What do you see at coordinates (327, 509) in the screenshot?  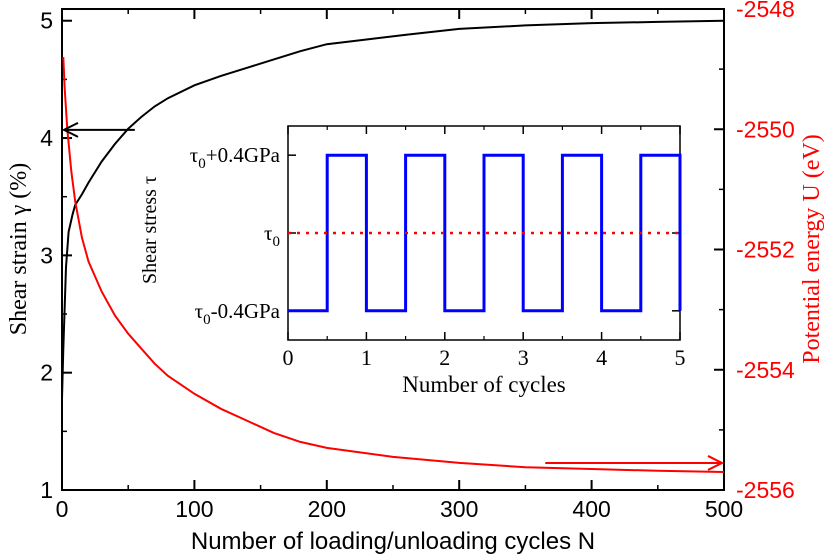 I see `x-tick-label: 200` at bounding box center [327, 509].